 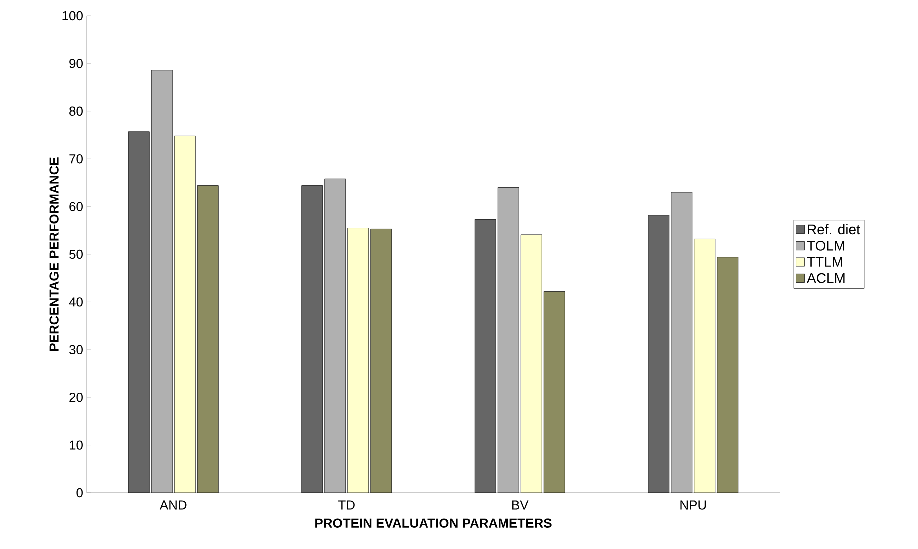 I want to click on y-tick-label: 100, so click(x=72, y=16).